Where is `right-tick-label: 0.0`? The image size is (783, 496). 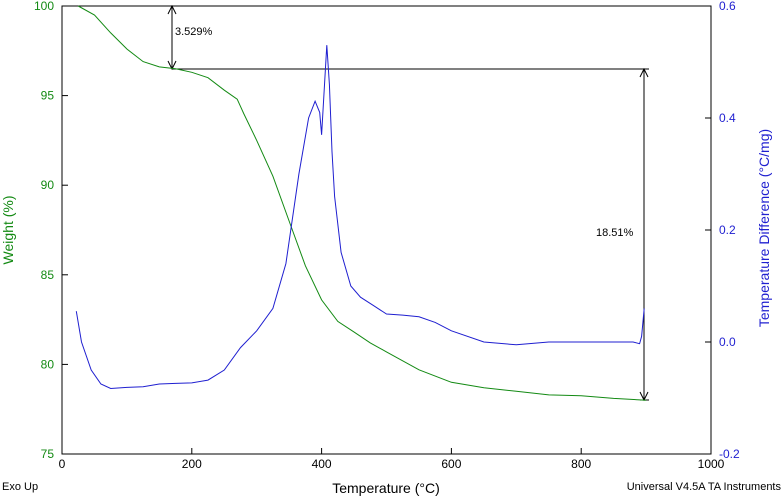
right-tick-label: 0.0 is located at coordinates (727, 342).